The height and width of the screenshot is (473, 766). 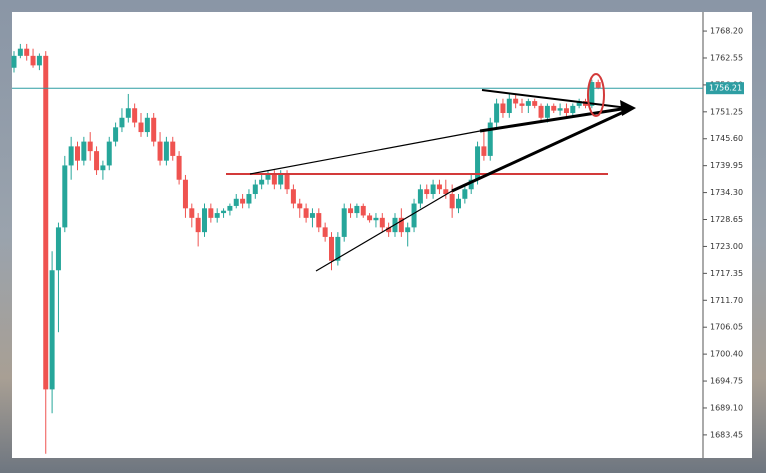 I want to click on y-tick-label: 1728.65, so click(x=726, y=219).